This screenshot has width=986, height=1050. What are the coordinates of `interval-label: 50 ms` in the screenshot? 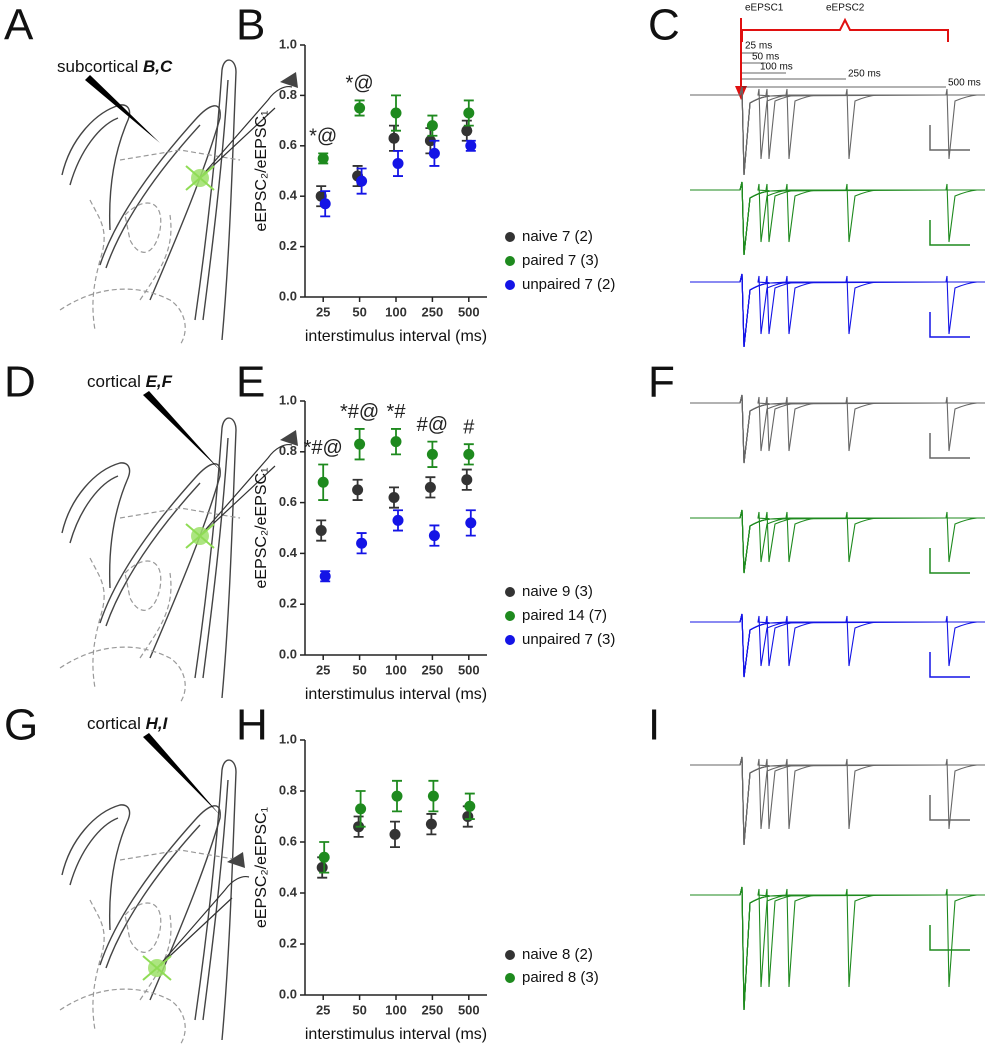 It's located at (765, 57).